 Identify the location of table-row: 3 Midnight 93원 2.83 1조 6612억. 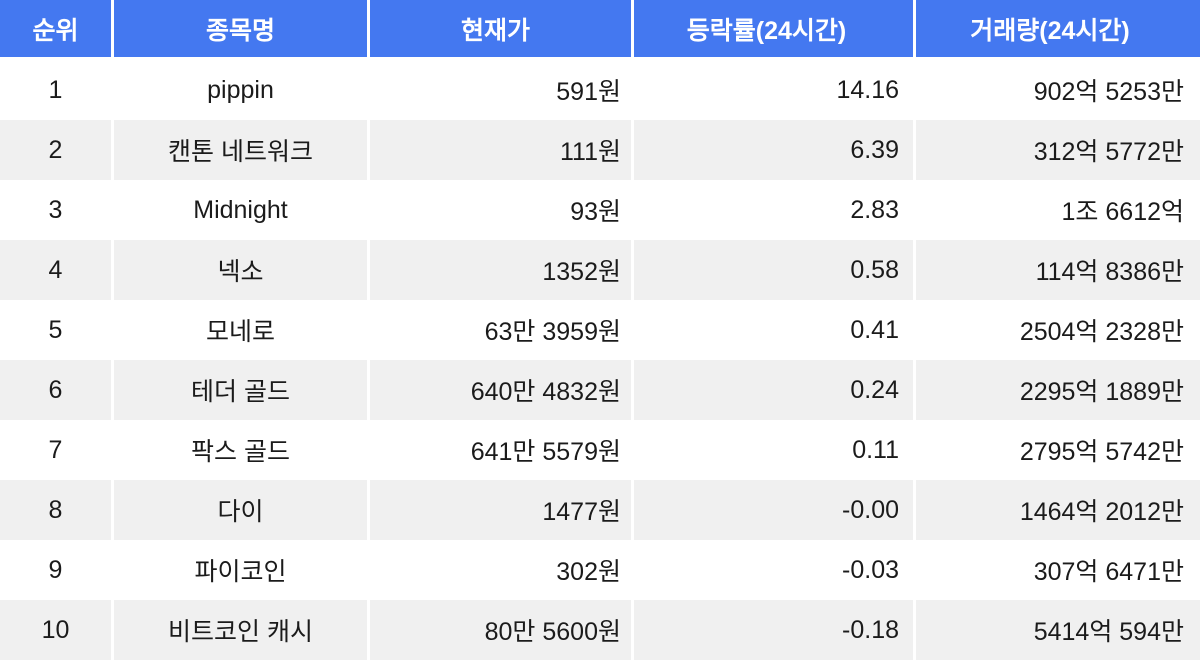
(600, 210).